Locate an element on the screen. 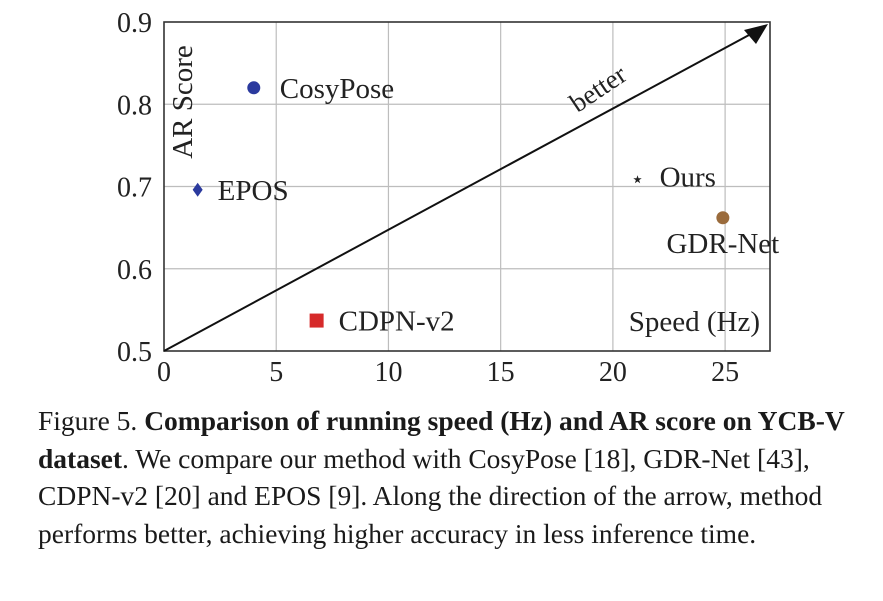 The width and height of the screenshot is (883, 601). point-epos: EPOS is located at coordinates (240, 191).